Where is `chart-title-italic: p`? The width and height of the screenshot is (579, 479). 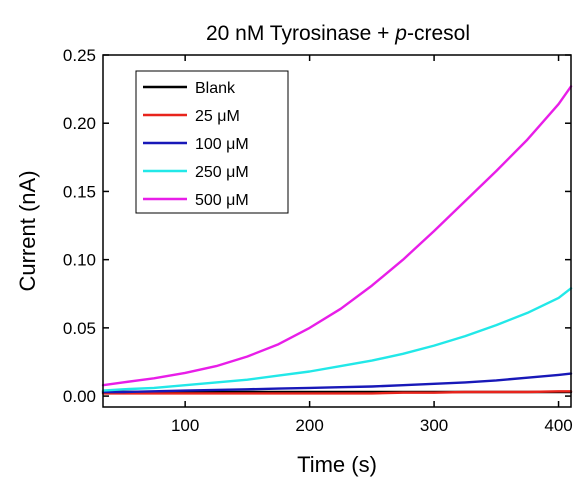
chart-title-italic: p is located at coordinates (400, 33).